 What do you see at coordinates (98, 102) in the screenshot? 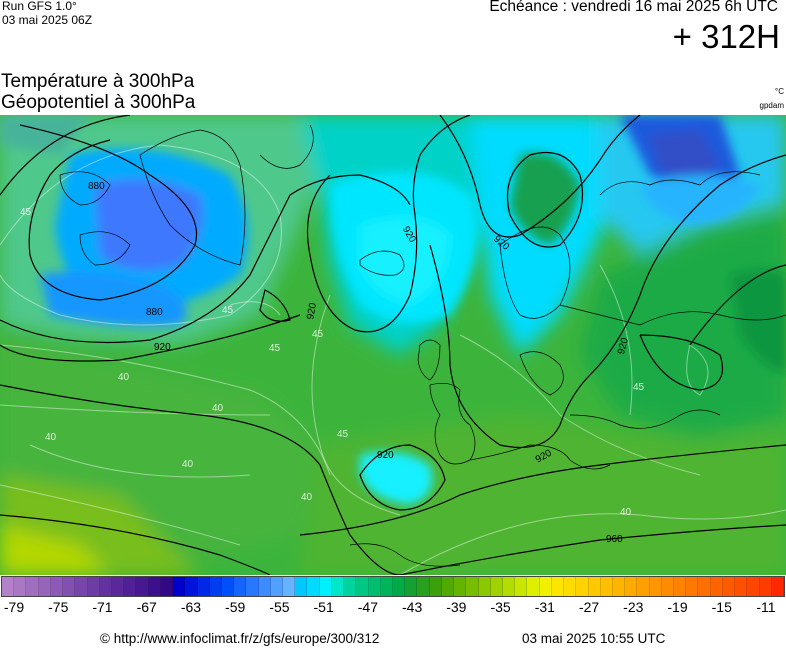
I see `map-title-geopotential: Géopotentiel à 300hPa` at bounding box center [98, 102].